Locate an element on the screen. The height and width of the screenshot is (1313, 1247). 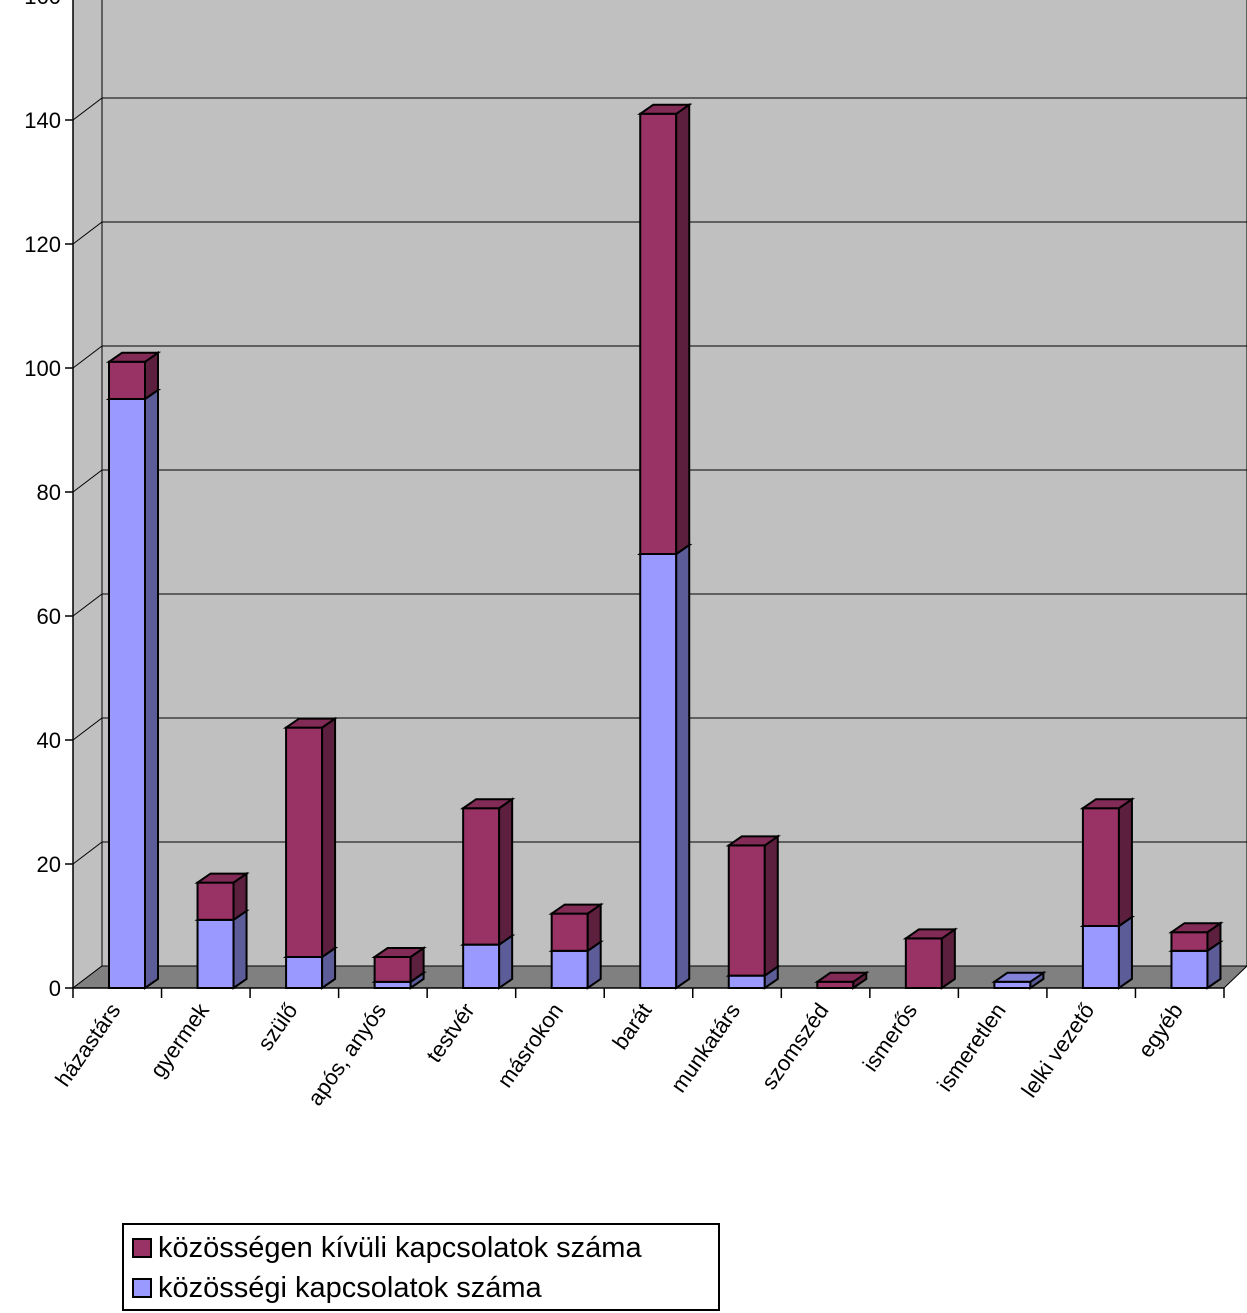
legend-swatch-community is located at coordinates (142, 1288).